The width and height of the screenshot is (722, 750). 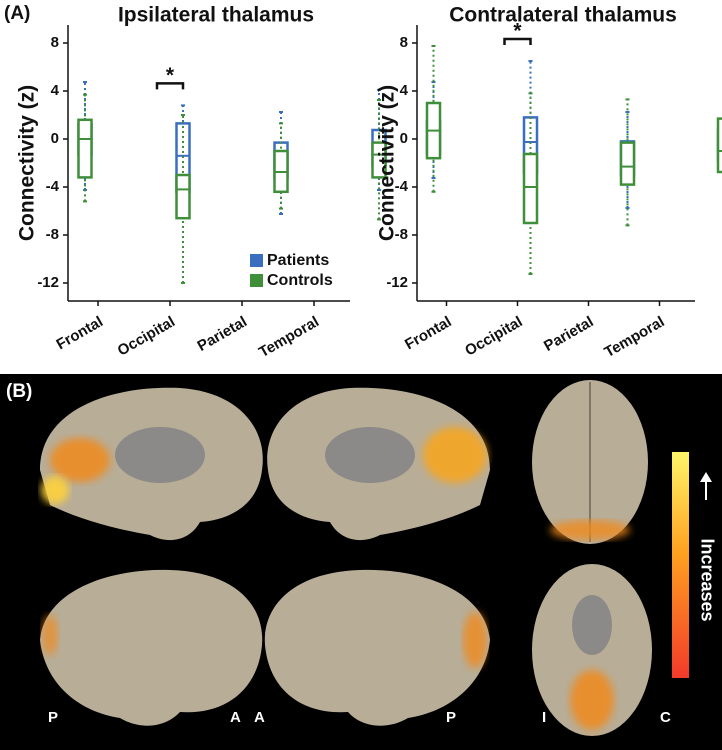 What do you see at coordinates (298, 260) in the screenshot?
I see `legend-label: Patients` at bounding box center [298, 260].